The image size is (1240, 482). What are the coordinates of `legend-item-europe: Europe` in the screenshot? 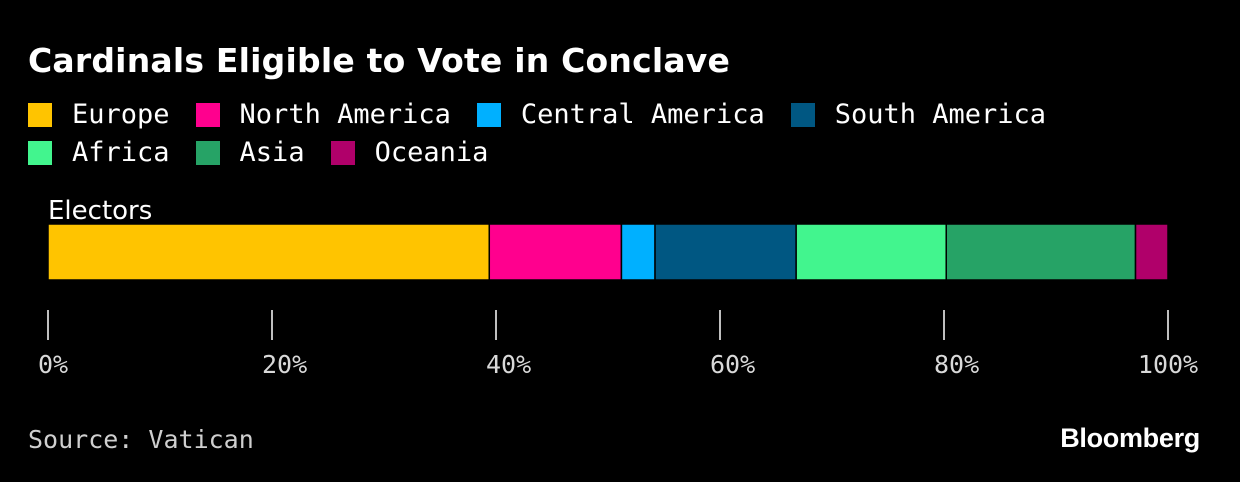 It's located at (99, 115).